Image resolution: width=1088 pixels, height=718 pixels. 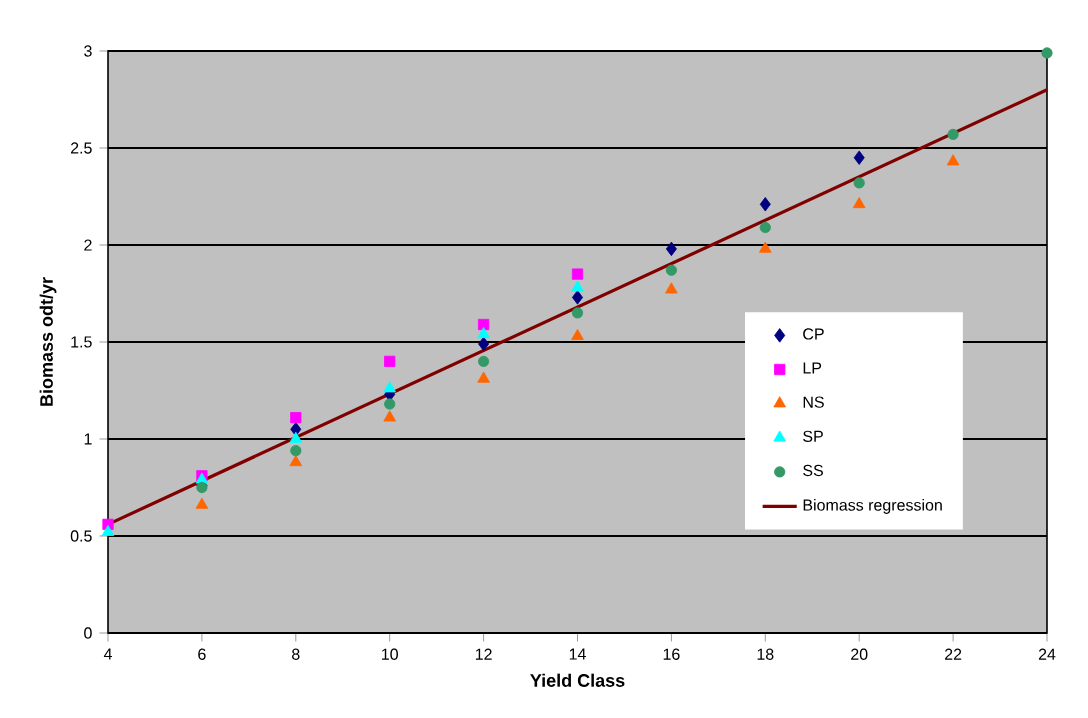 What do you see at coordinates (296, 654) in the screenshot?
I see `x-tick-label: 8` at bounding box center [296, 654].